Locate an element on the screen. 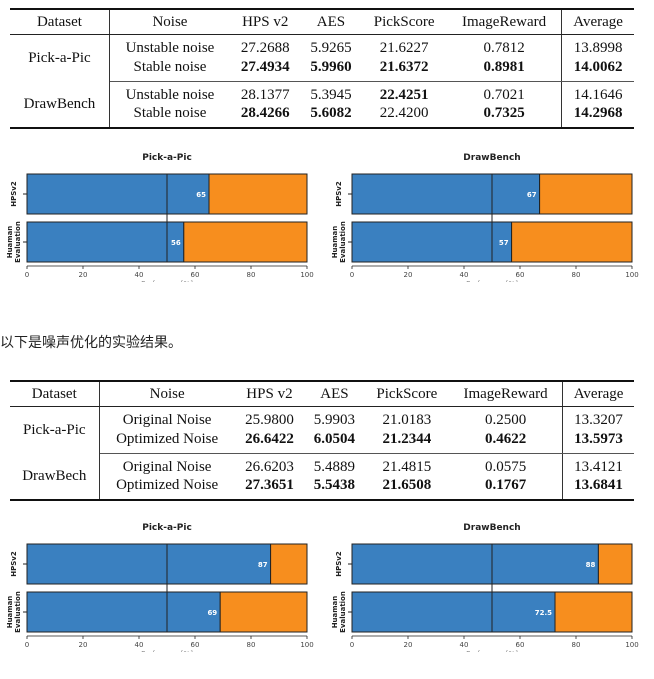 This screenshot has height=679, width=654. value-cell: 22.4200 is located at coordinates (404, 112).